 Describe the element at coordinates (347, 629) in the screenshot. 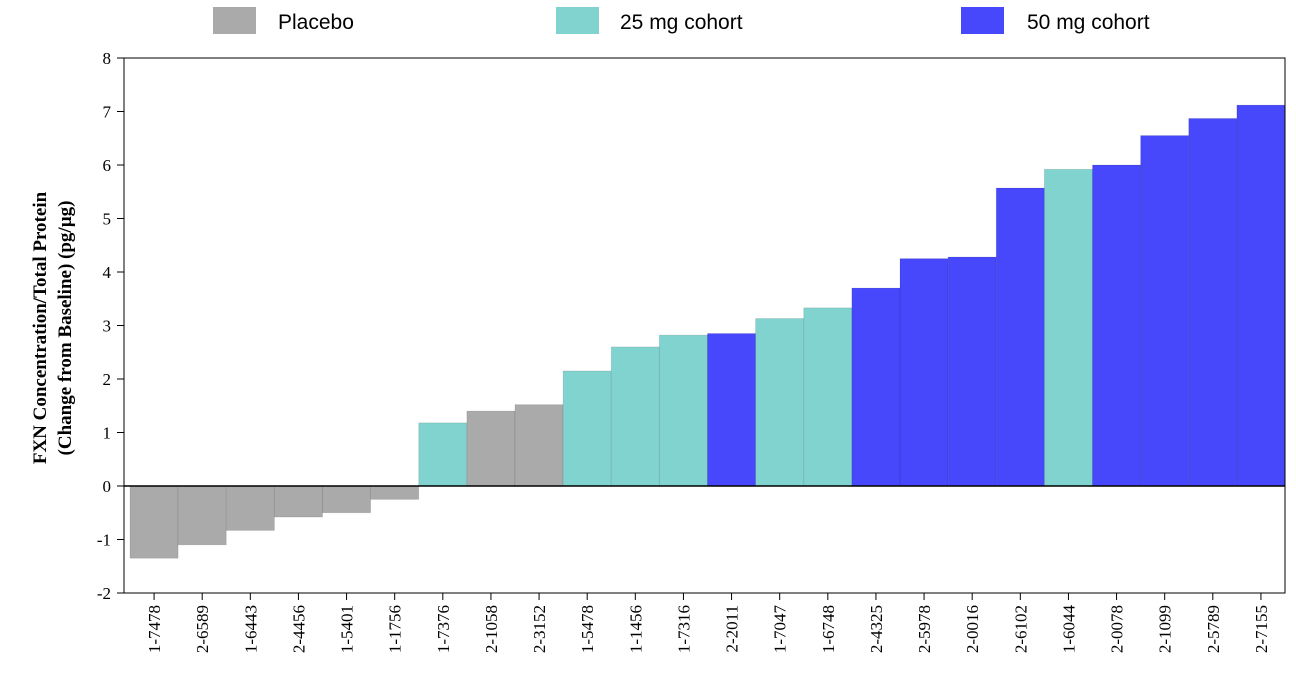

I see `x-tick-label: 1-5401` at that location.